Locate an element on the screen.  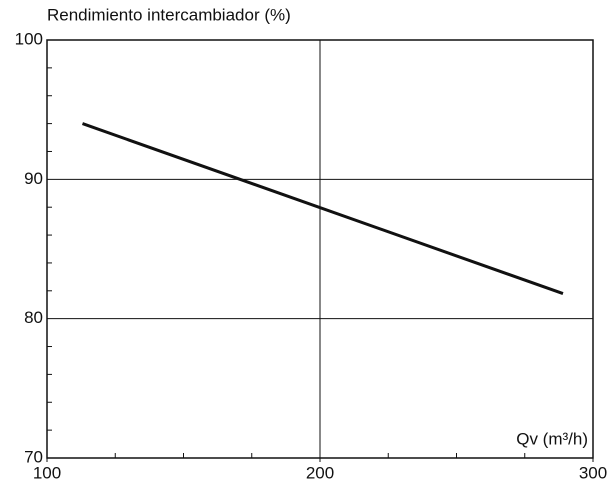
y-tick-label: 80 is located at coordinates (33, 317).